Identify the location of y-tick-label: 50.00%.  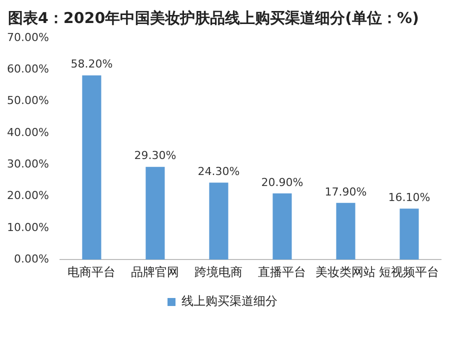
(27, 101).